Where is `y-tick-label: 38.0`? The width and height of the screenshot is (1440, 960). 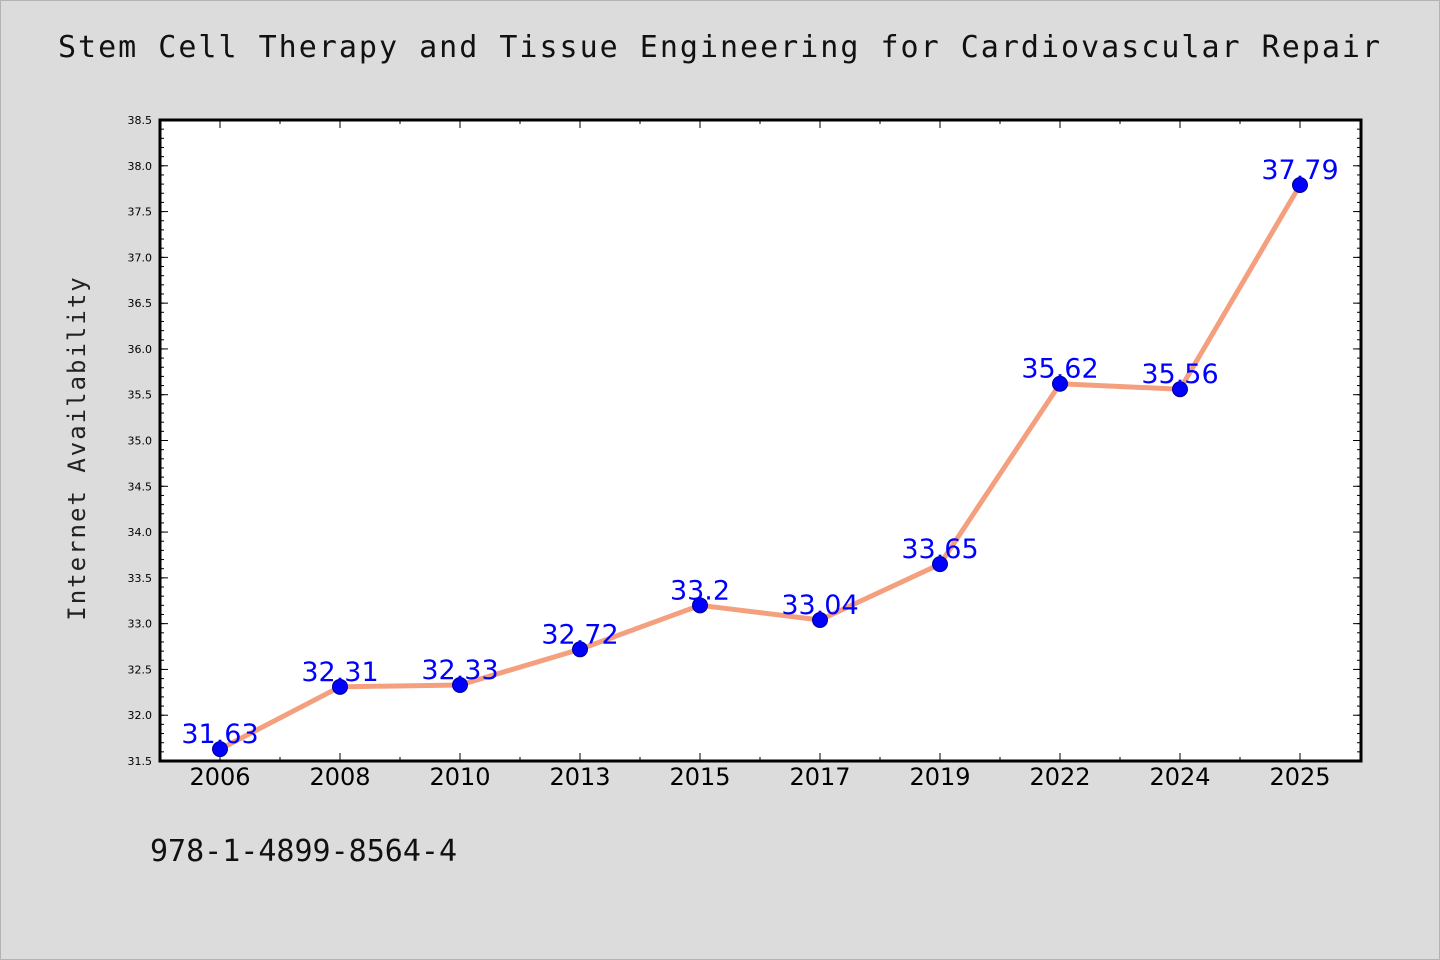 y-tick-label: 38.0 is located at coordinates (140, 166).